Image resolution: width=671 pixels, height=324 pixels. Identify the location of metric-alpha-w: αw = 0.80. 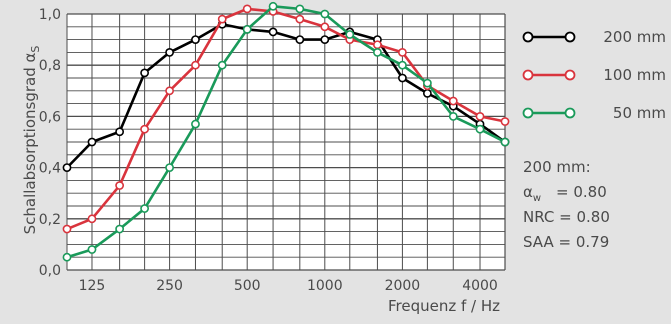
(565, 193).